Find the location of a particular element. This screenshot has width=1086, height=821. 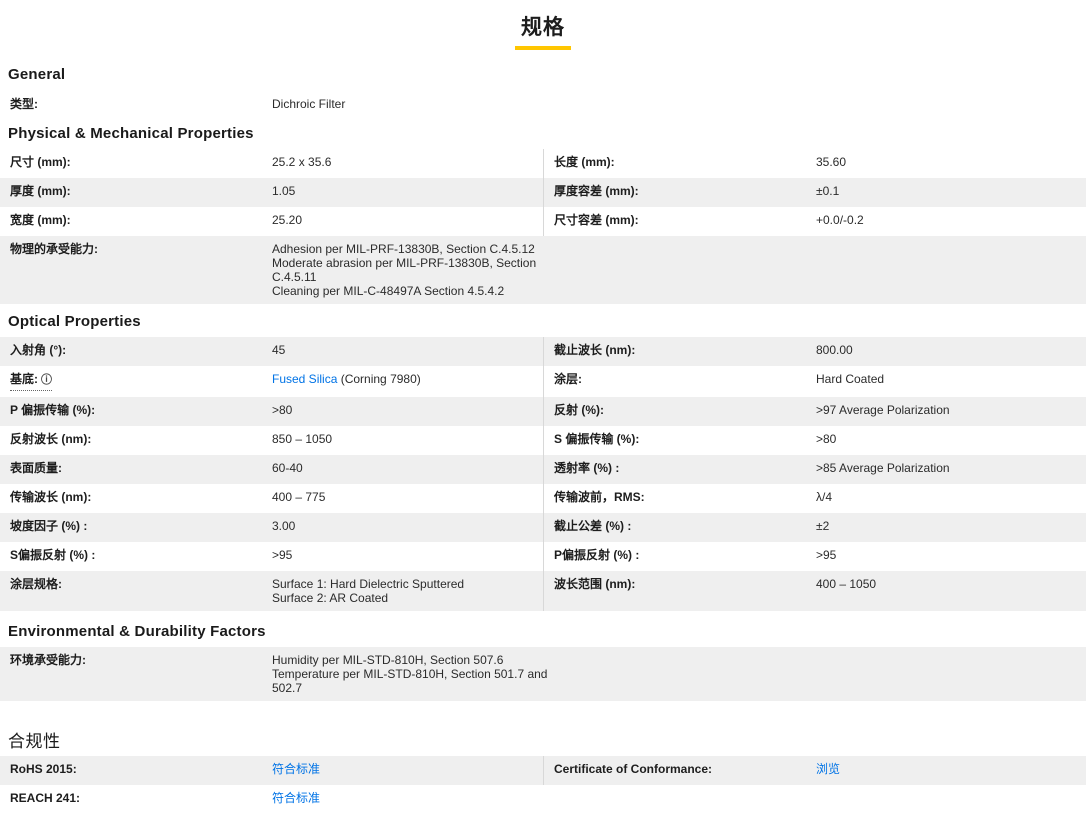

spec-value: 1.05 is located at coordinates (284, 191).